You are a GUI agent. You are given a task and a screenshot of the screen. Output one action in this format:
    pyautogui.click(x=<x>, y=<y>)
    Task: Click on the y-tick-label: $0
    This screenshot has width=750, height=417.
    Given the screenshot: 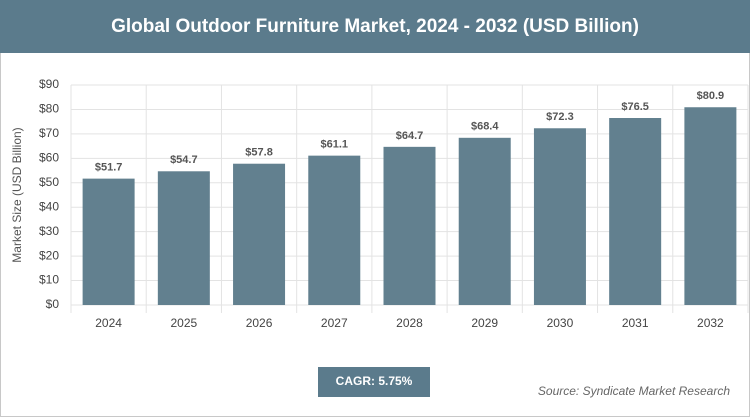 What is the action you would take?
    pyautogui.click(x=53, y=304)
    